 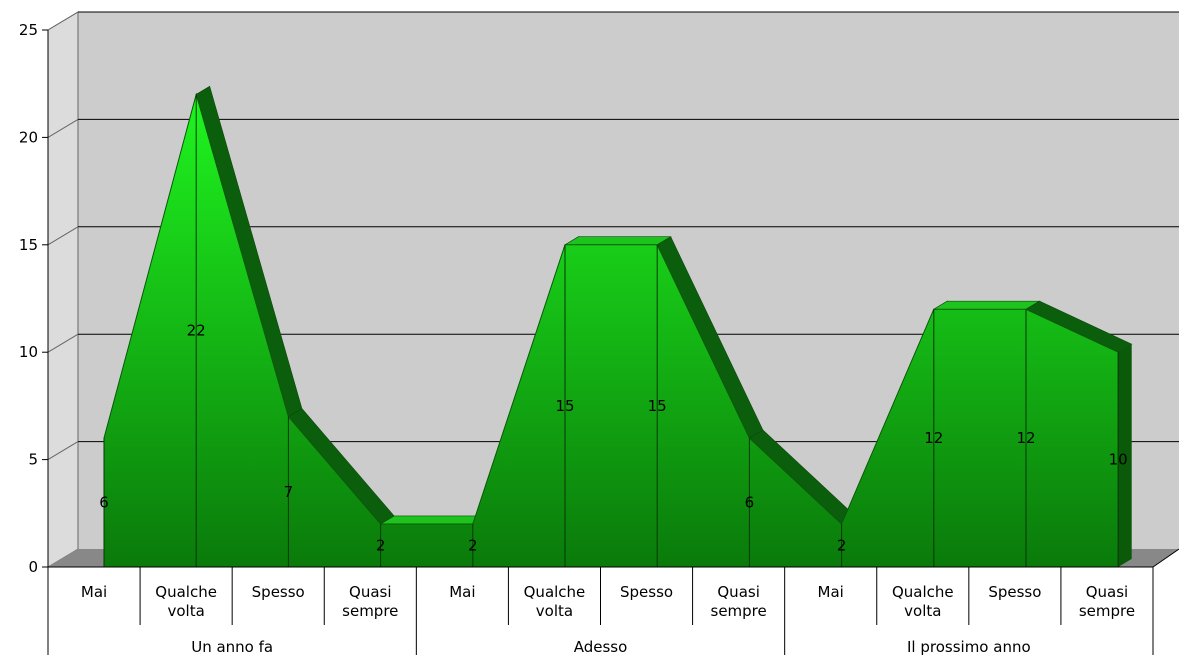 I want to click on x-group-label: Un anno fa, so click(x=232, y=646).